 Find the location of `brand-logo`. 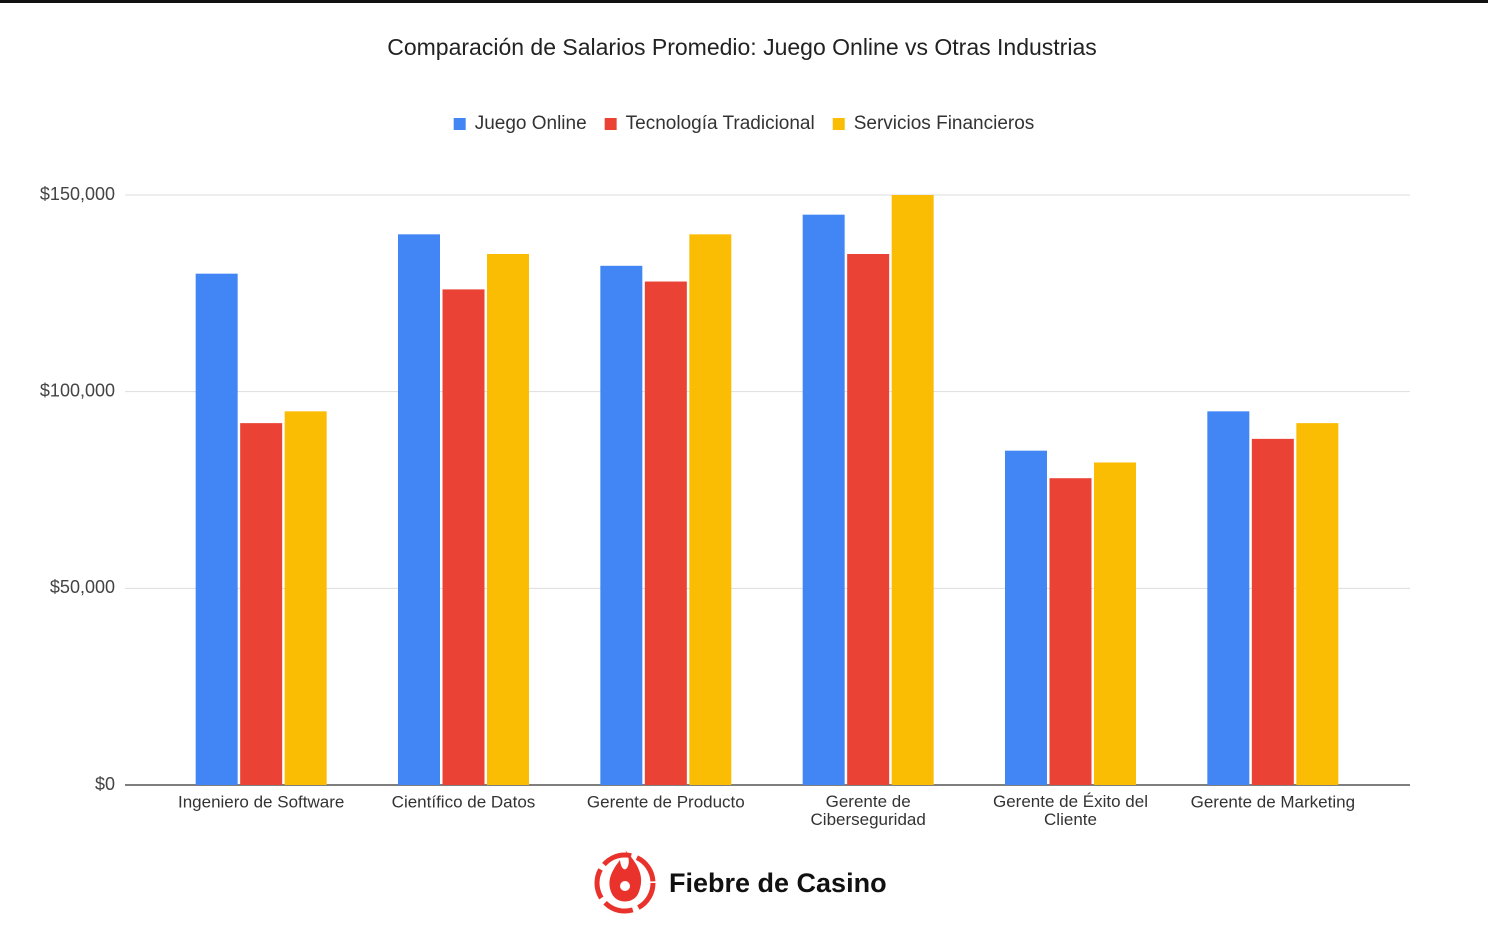

brand-logo is located at coordinates (625, 882).